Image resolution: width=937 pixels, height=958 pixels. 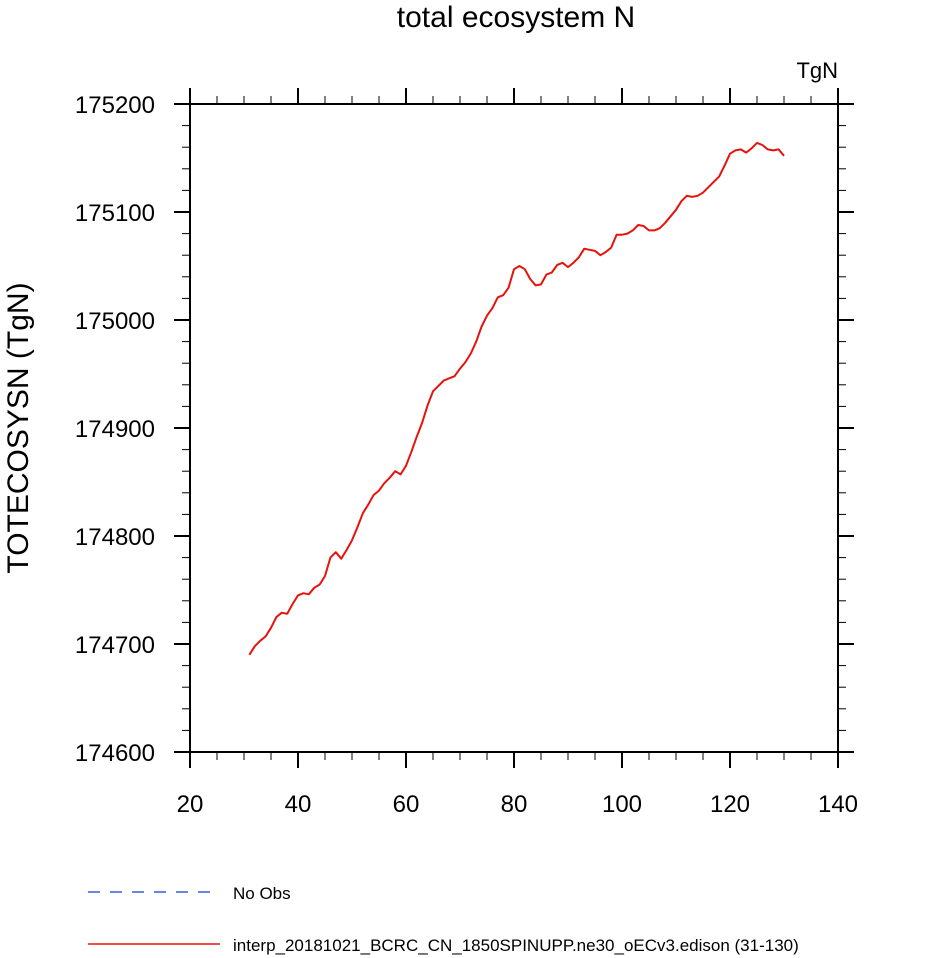 I want to click on x-tick-label: 140, so click(x=838, y=804).